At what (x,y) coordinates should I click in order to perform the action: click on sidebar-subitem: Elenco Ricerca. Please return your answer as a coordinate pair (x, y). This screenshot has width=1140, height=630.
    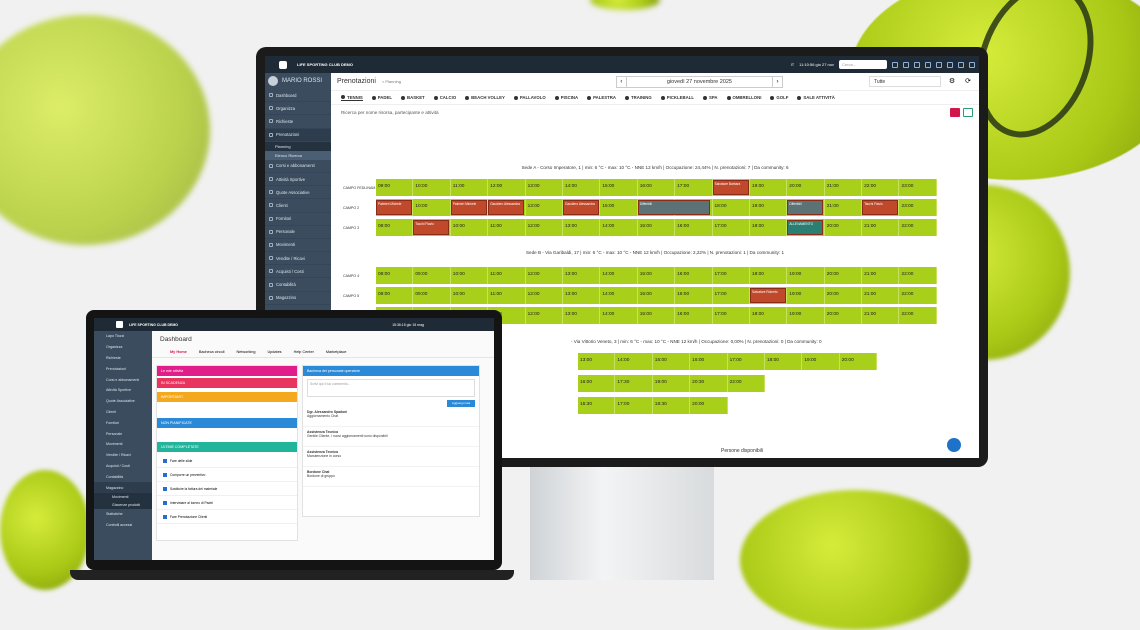
    Looking at the image, I should click on (298, 155).